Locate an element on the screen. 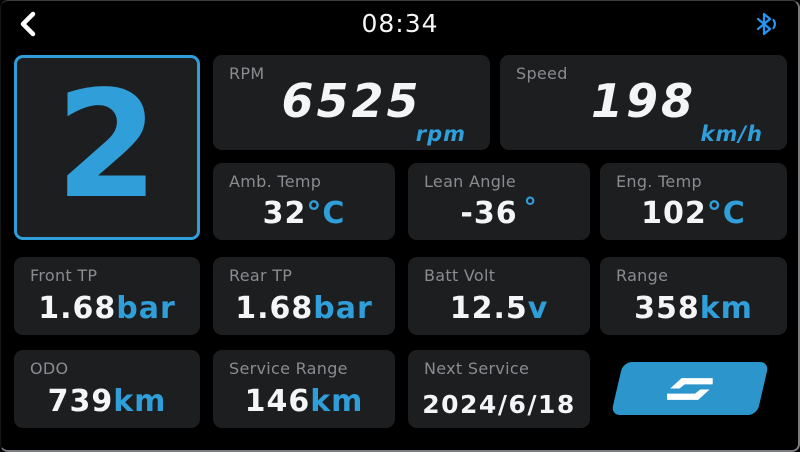 This screenshot has width=800, height=452. odometer-panel: ODO 739km is located at coordinates (107, 389).